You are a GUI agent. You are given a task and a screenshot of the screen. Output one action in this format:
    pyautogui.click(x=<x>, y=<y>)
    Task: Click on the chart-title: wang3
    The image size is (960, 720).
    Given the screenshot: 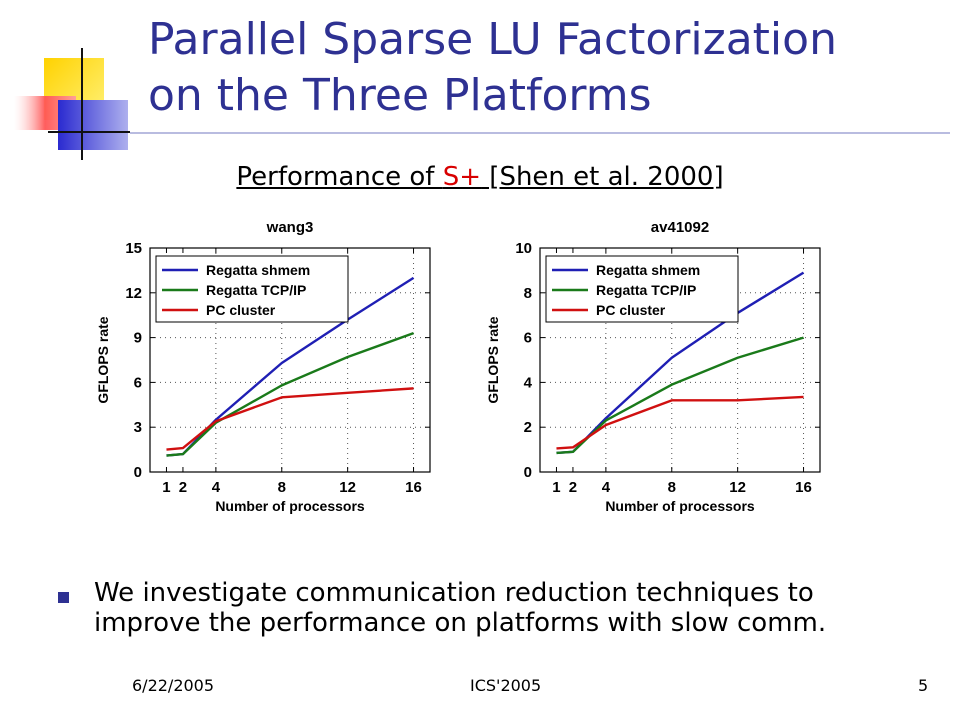 What is the action you would take?
    pyautogui.click(x=290, y=227)
    